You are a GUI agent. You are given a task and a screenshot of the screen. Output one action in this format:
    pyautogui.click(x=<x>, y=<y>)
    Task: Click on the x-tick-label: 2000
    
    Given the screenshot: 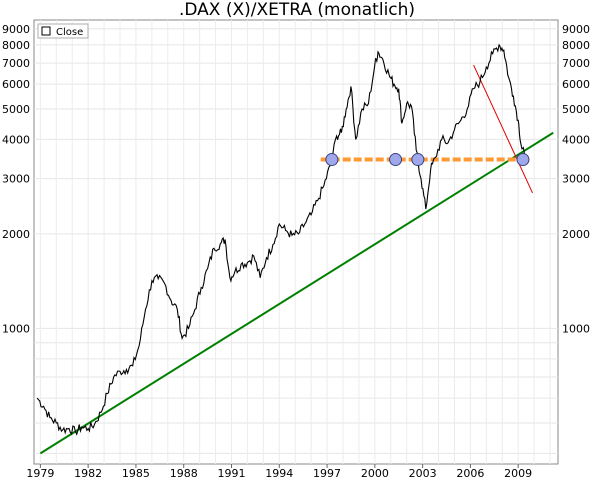 What is the action you would take?
    pyautogui.click(x=375, y=473)
    